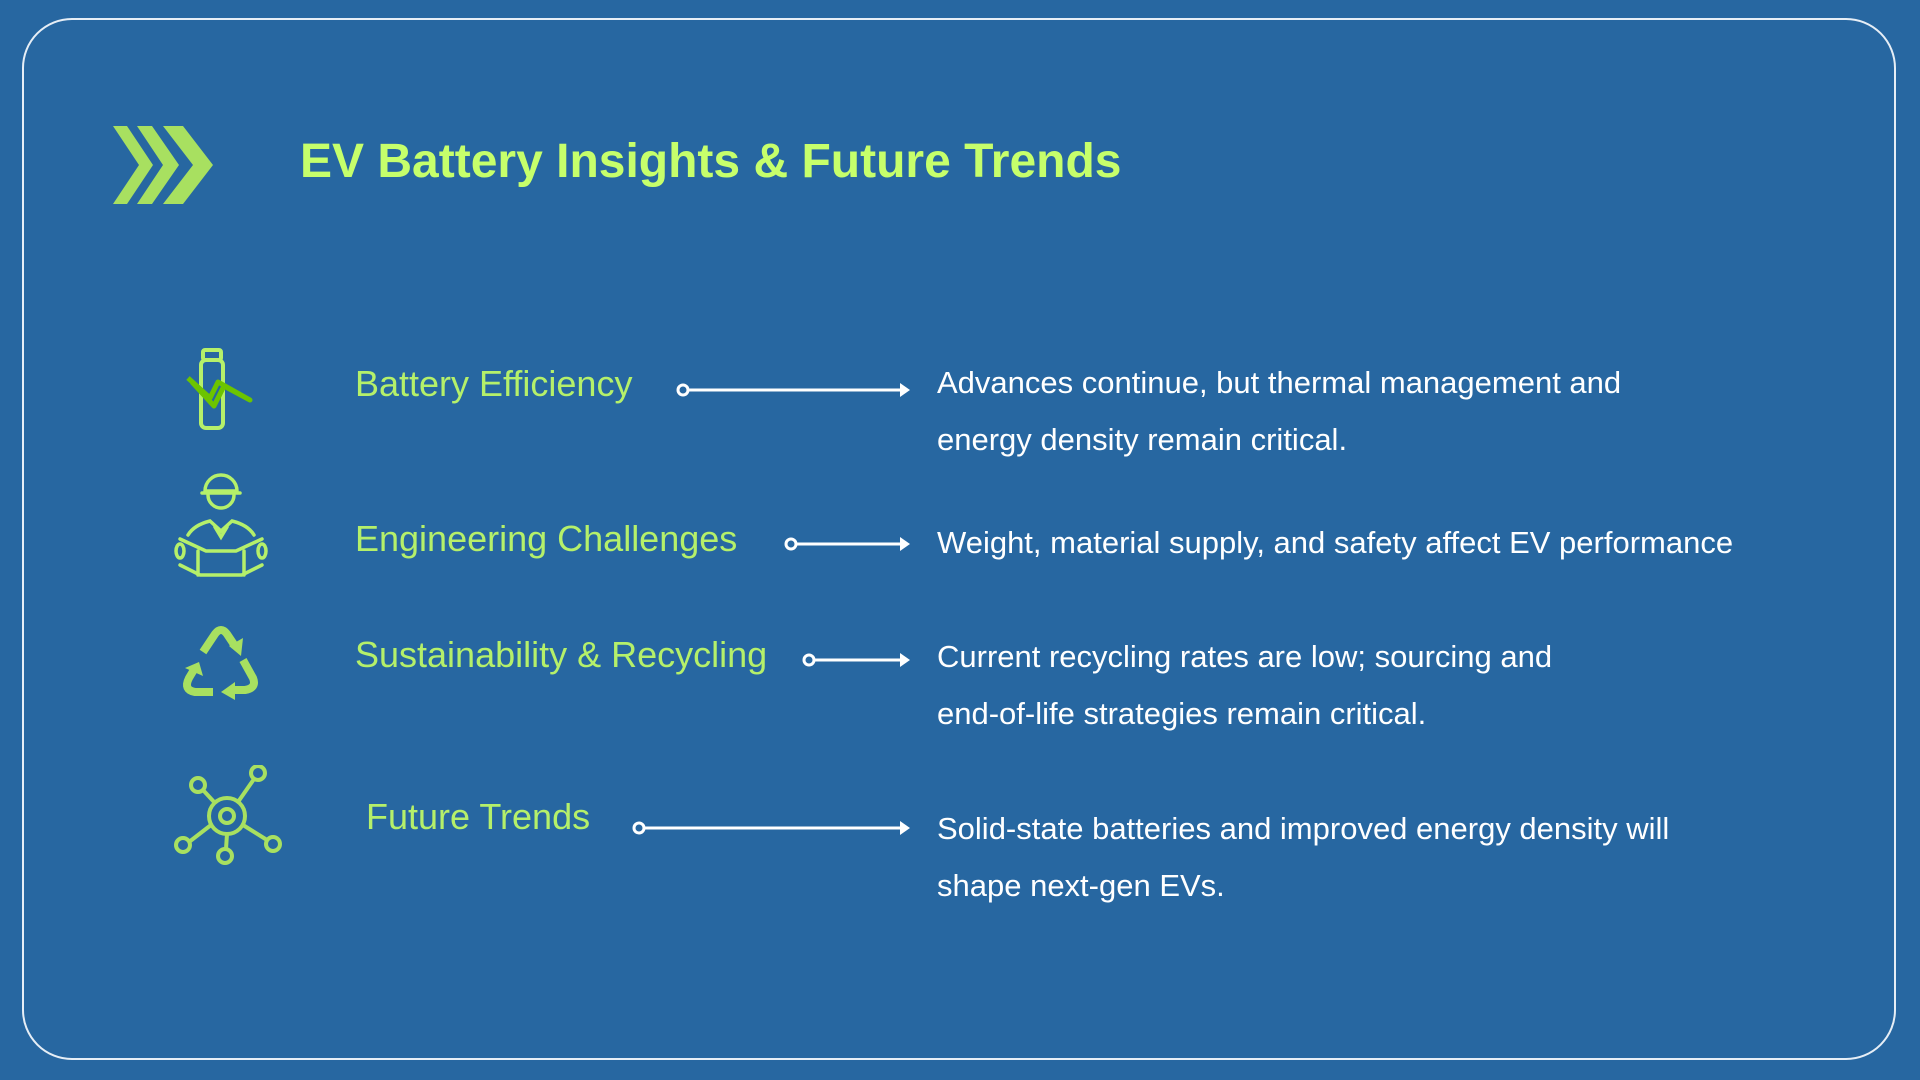 The width and height of the screenshot is (1920, 1080). What do you see at coordinates (228, 815) in the screenshot?
I see `network-hub-icon` at bounding box center [228, 815].